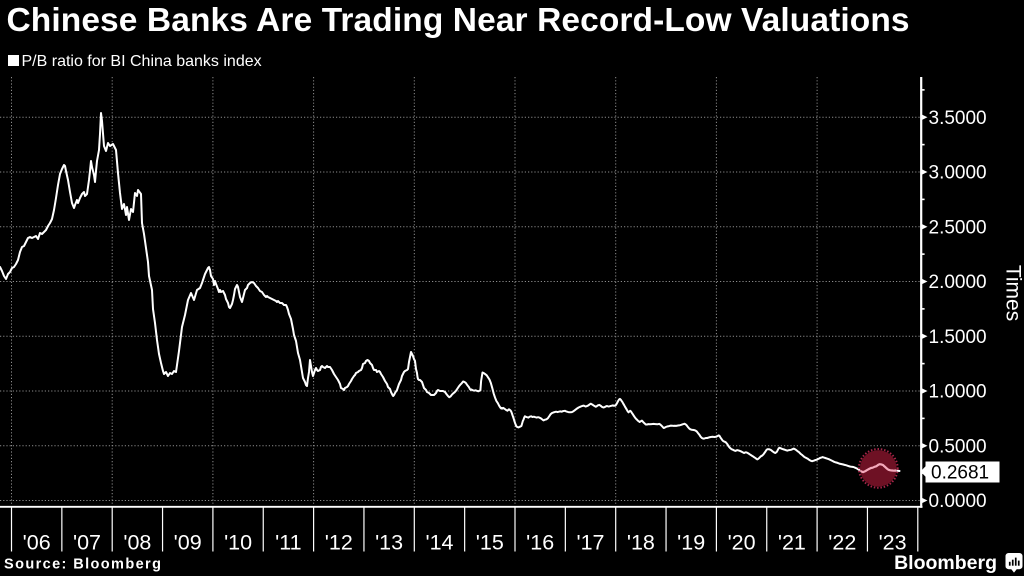 The width and height of the screenshot is (1024, 576). I want to click on svg-text: Times, so click(1013, 293).